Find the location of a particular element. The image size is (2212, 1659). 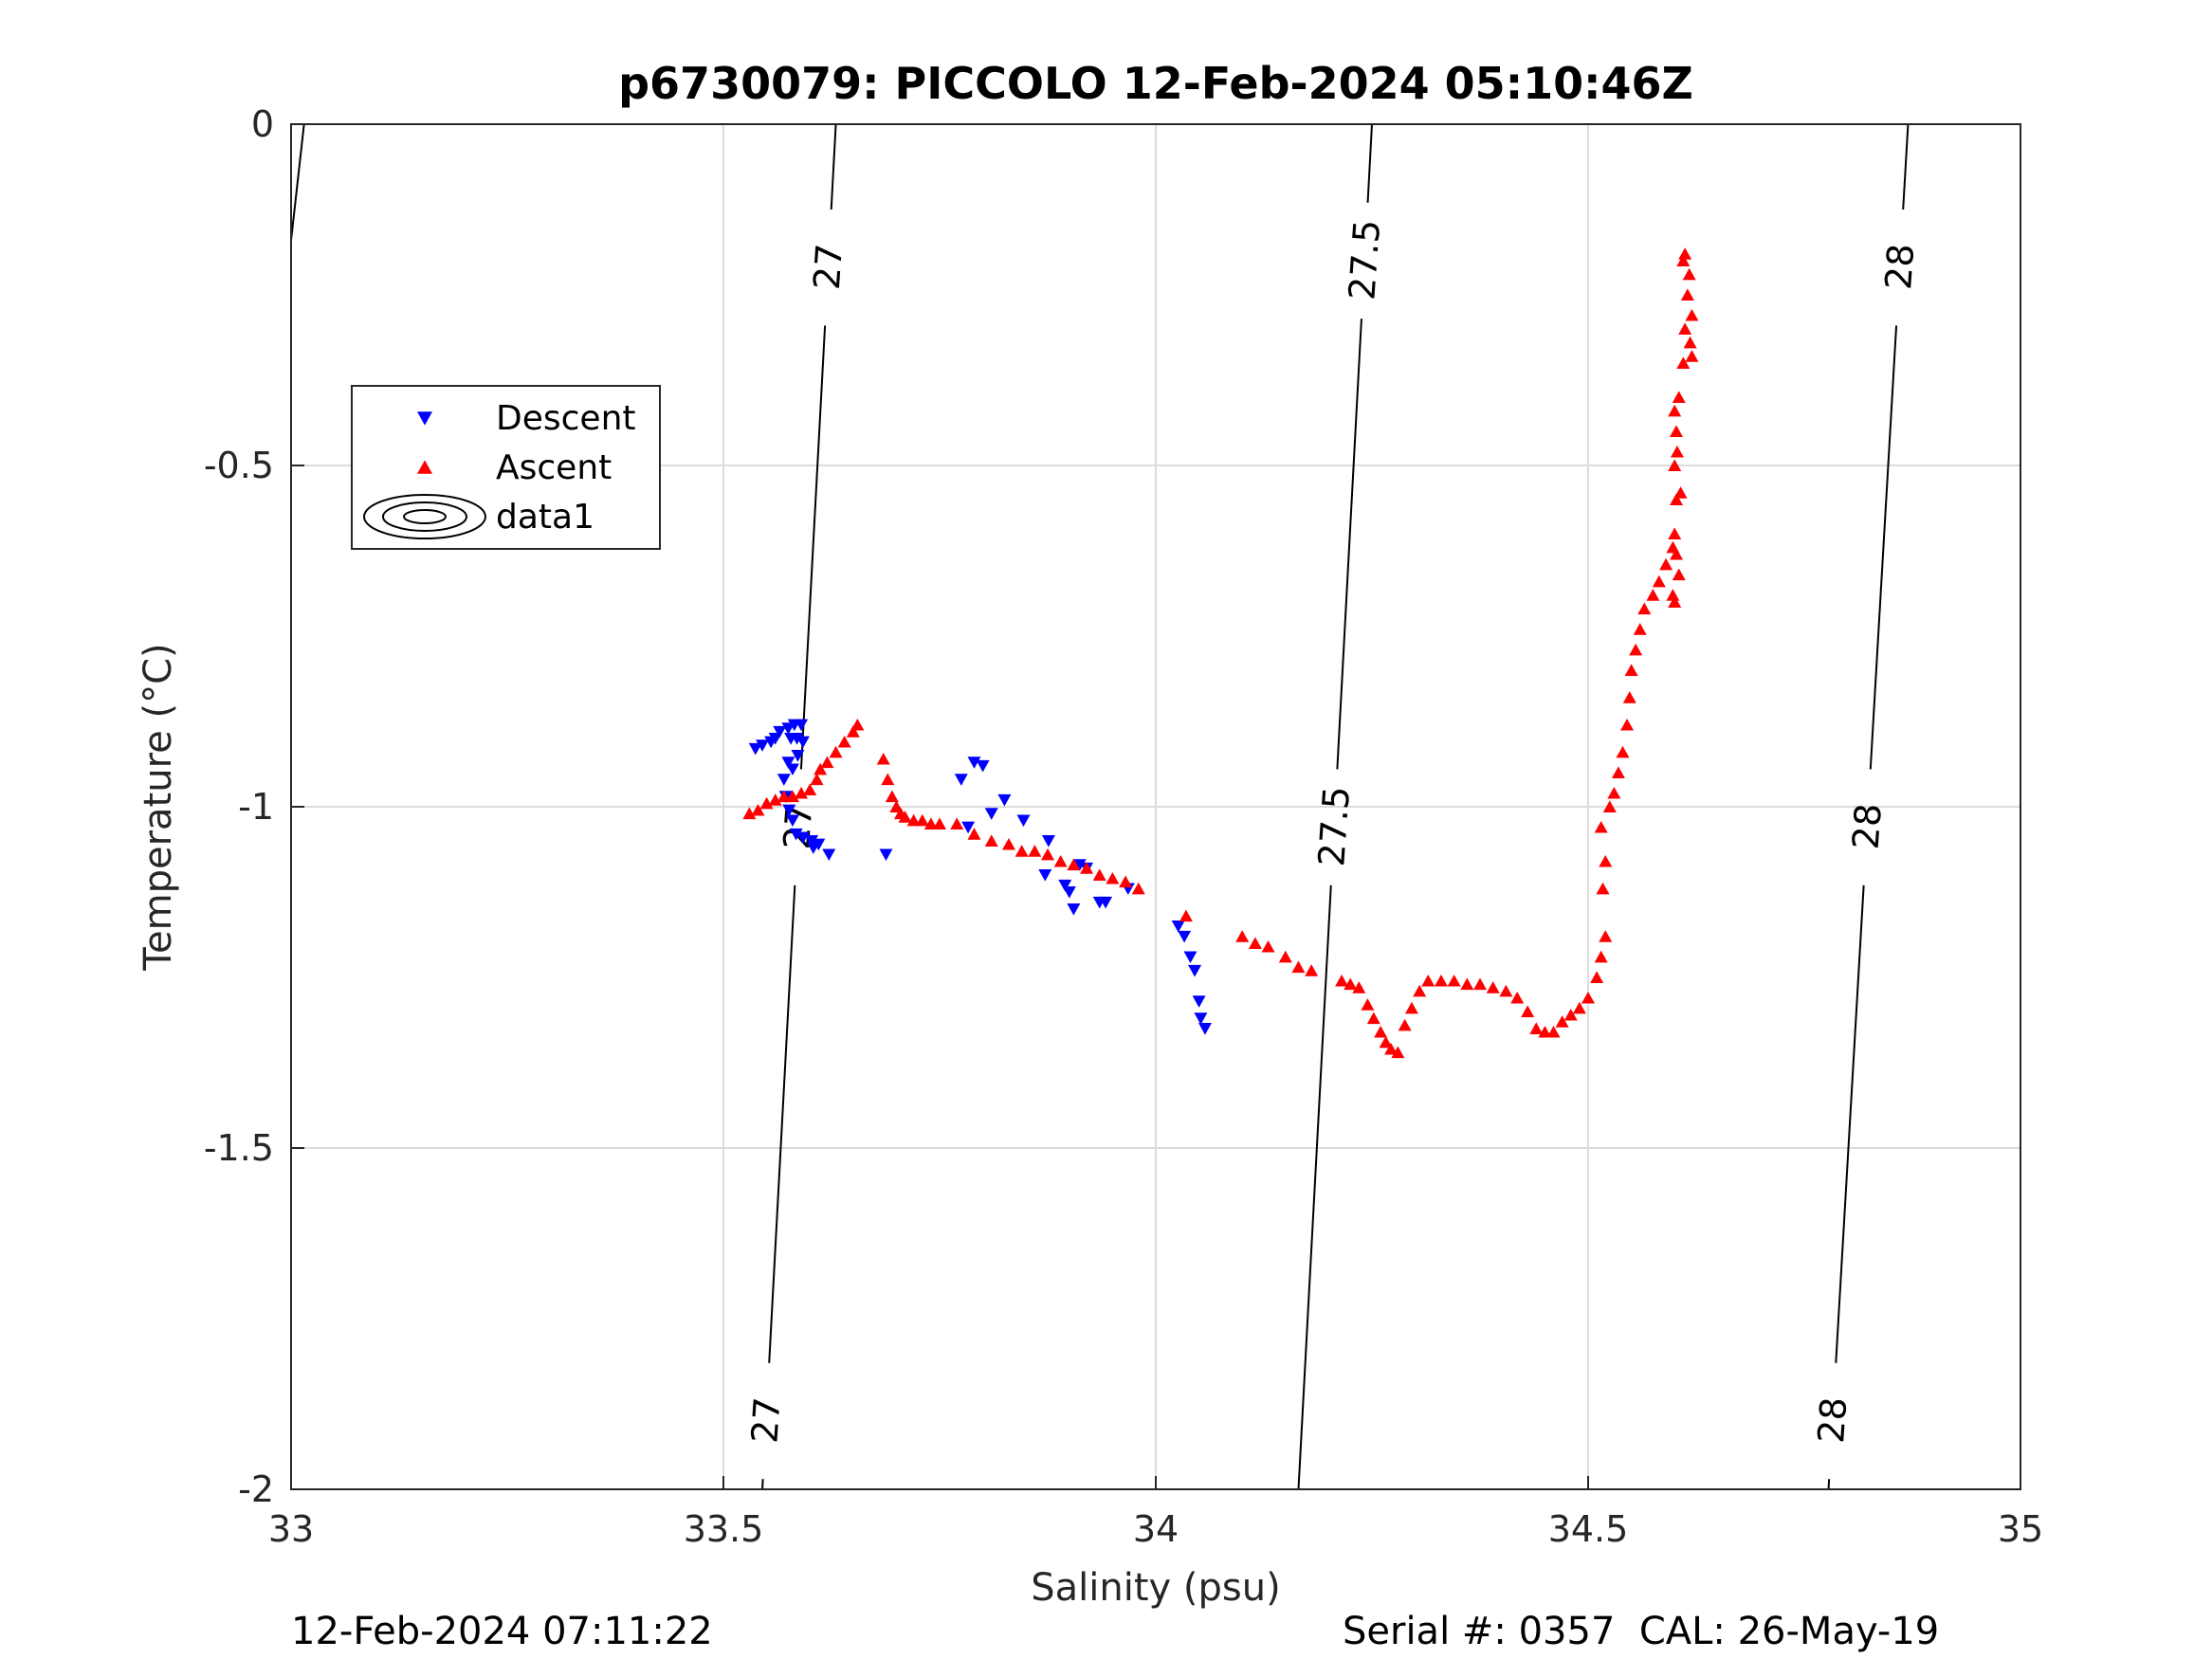

y-axis-label: Temperature (°C) is located at coordinates (158, 807).